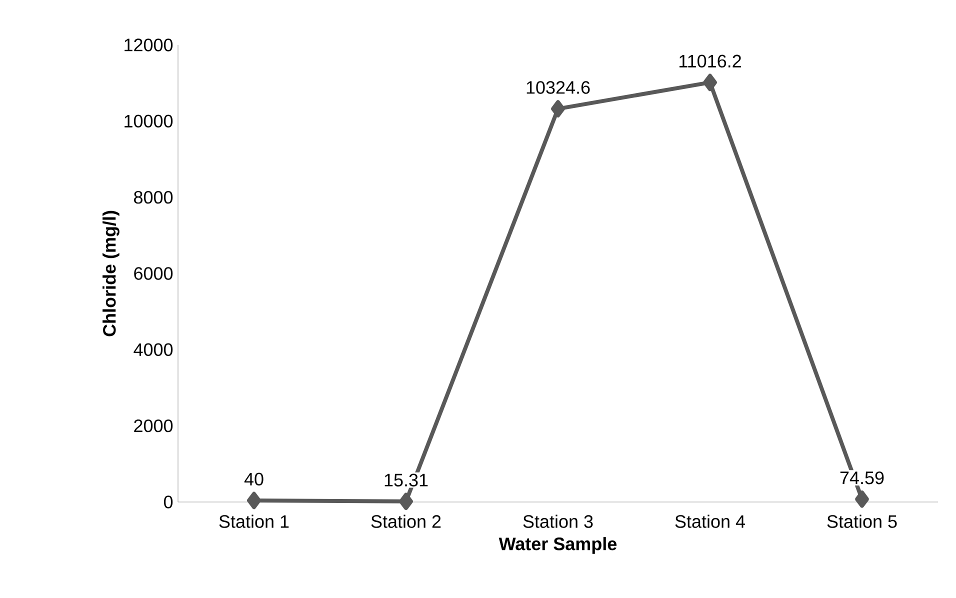  Describe the element at coordinates (558, 521) in the screenshot. I see `x-tick-label: Station 3` at that location.